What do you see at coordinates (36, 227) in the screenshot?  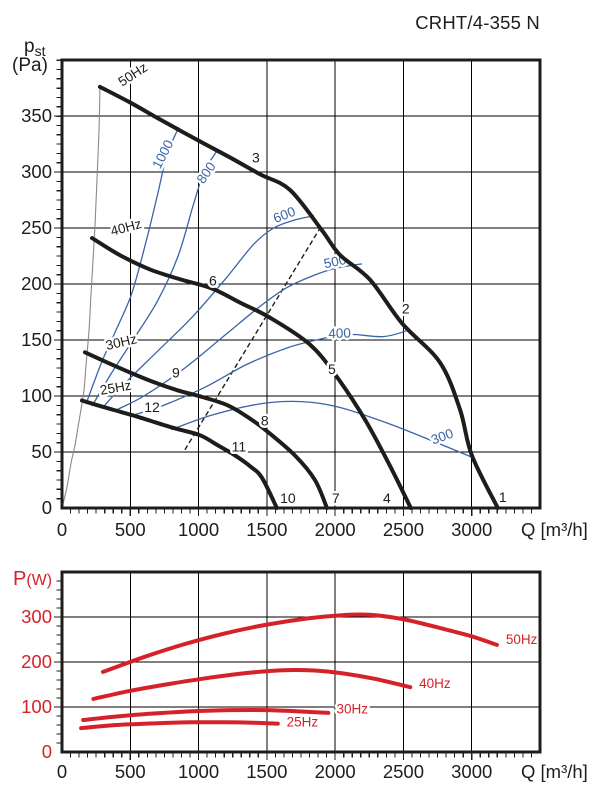 I see `y-tick-250: 250` at bounding box center [36, 227].